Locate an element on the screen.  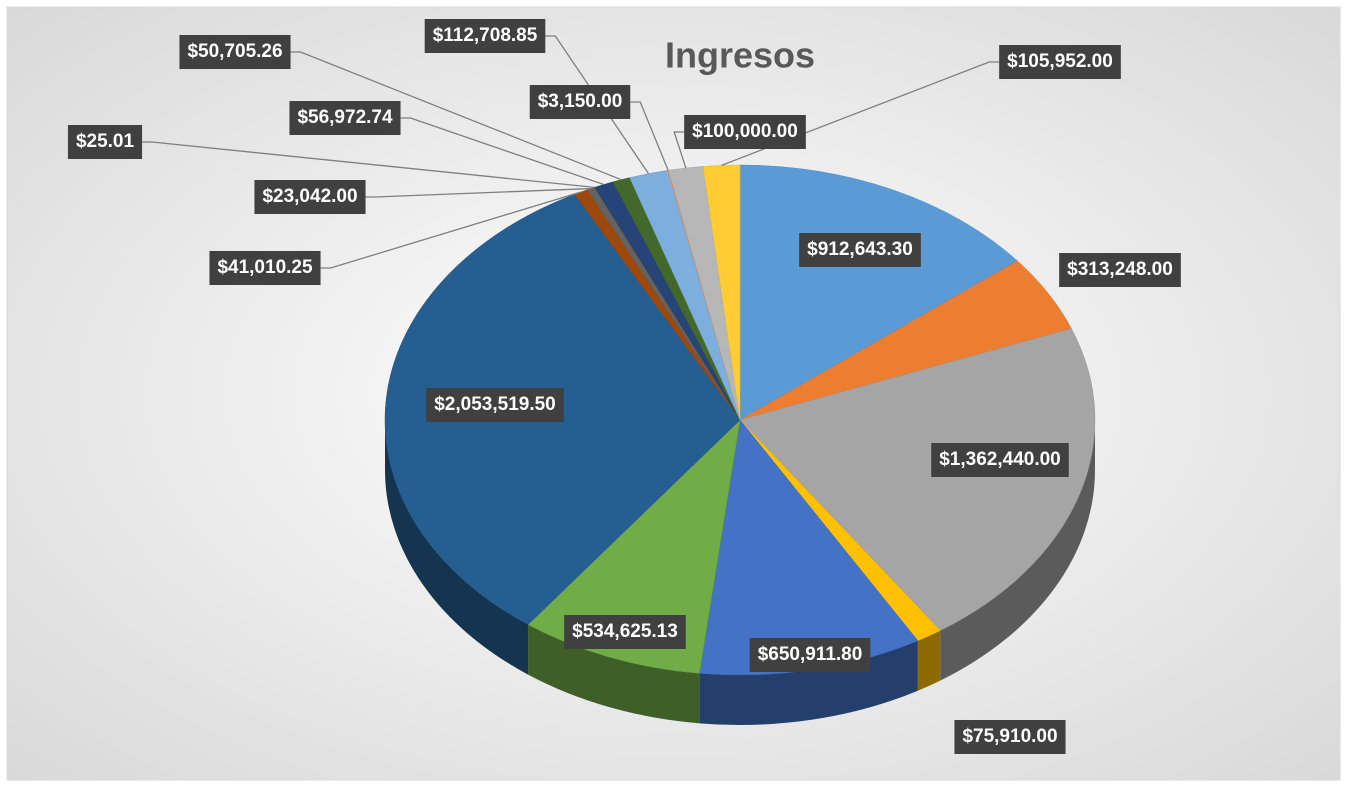
data-label: $50,705.26 is located at coordinates (234, 51).